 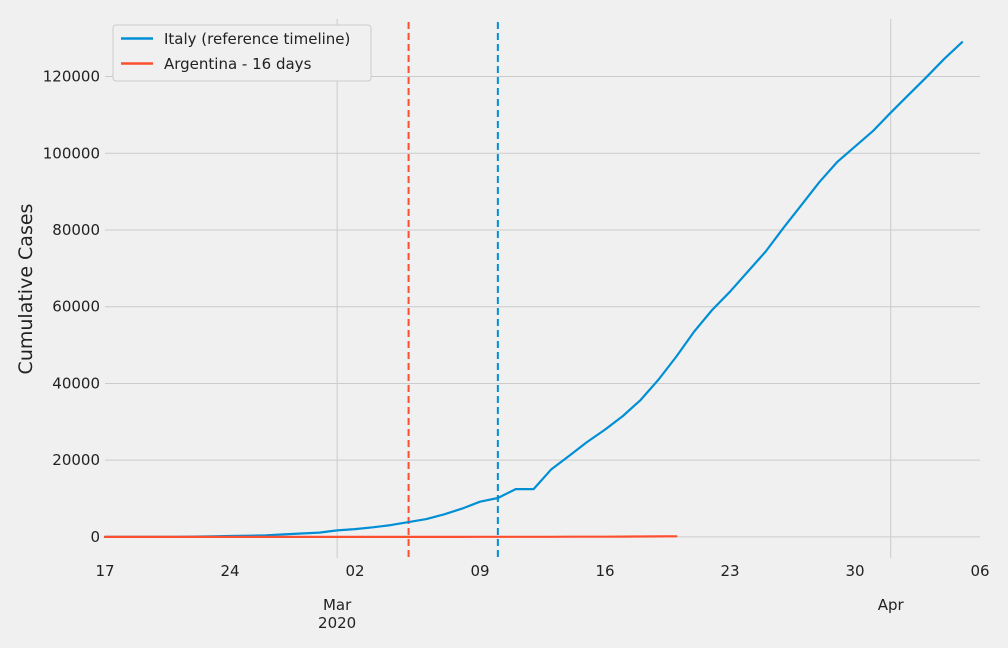 What do you see at coordinates (453, 290) in the screenshot?
I see `vertical-markers` at bounding box center [453, 290].